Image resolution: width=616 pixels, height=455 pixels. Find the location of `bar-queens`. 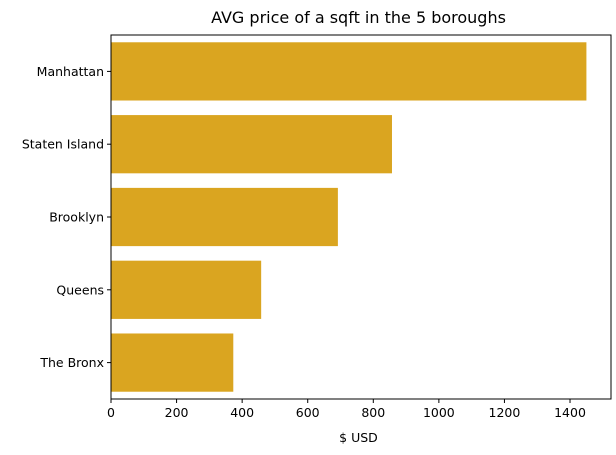

bar-queens is located at coordinates (186, 289).